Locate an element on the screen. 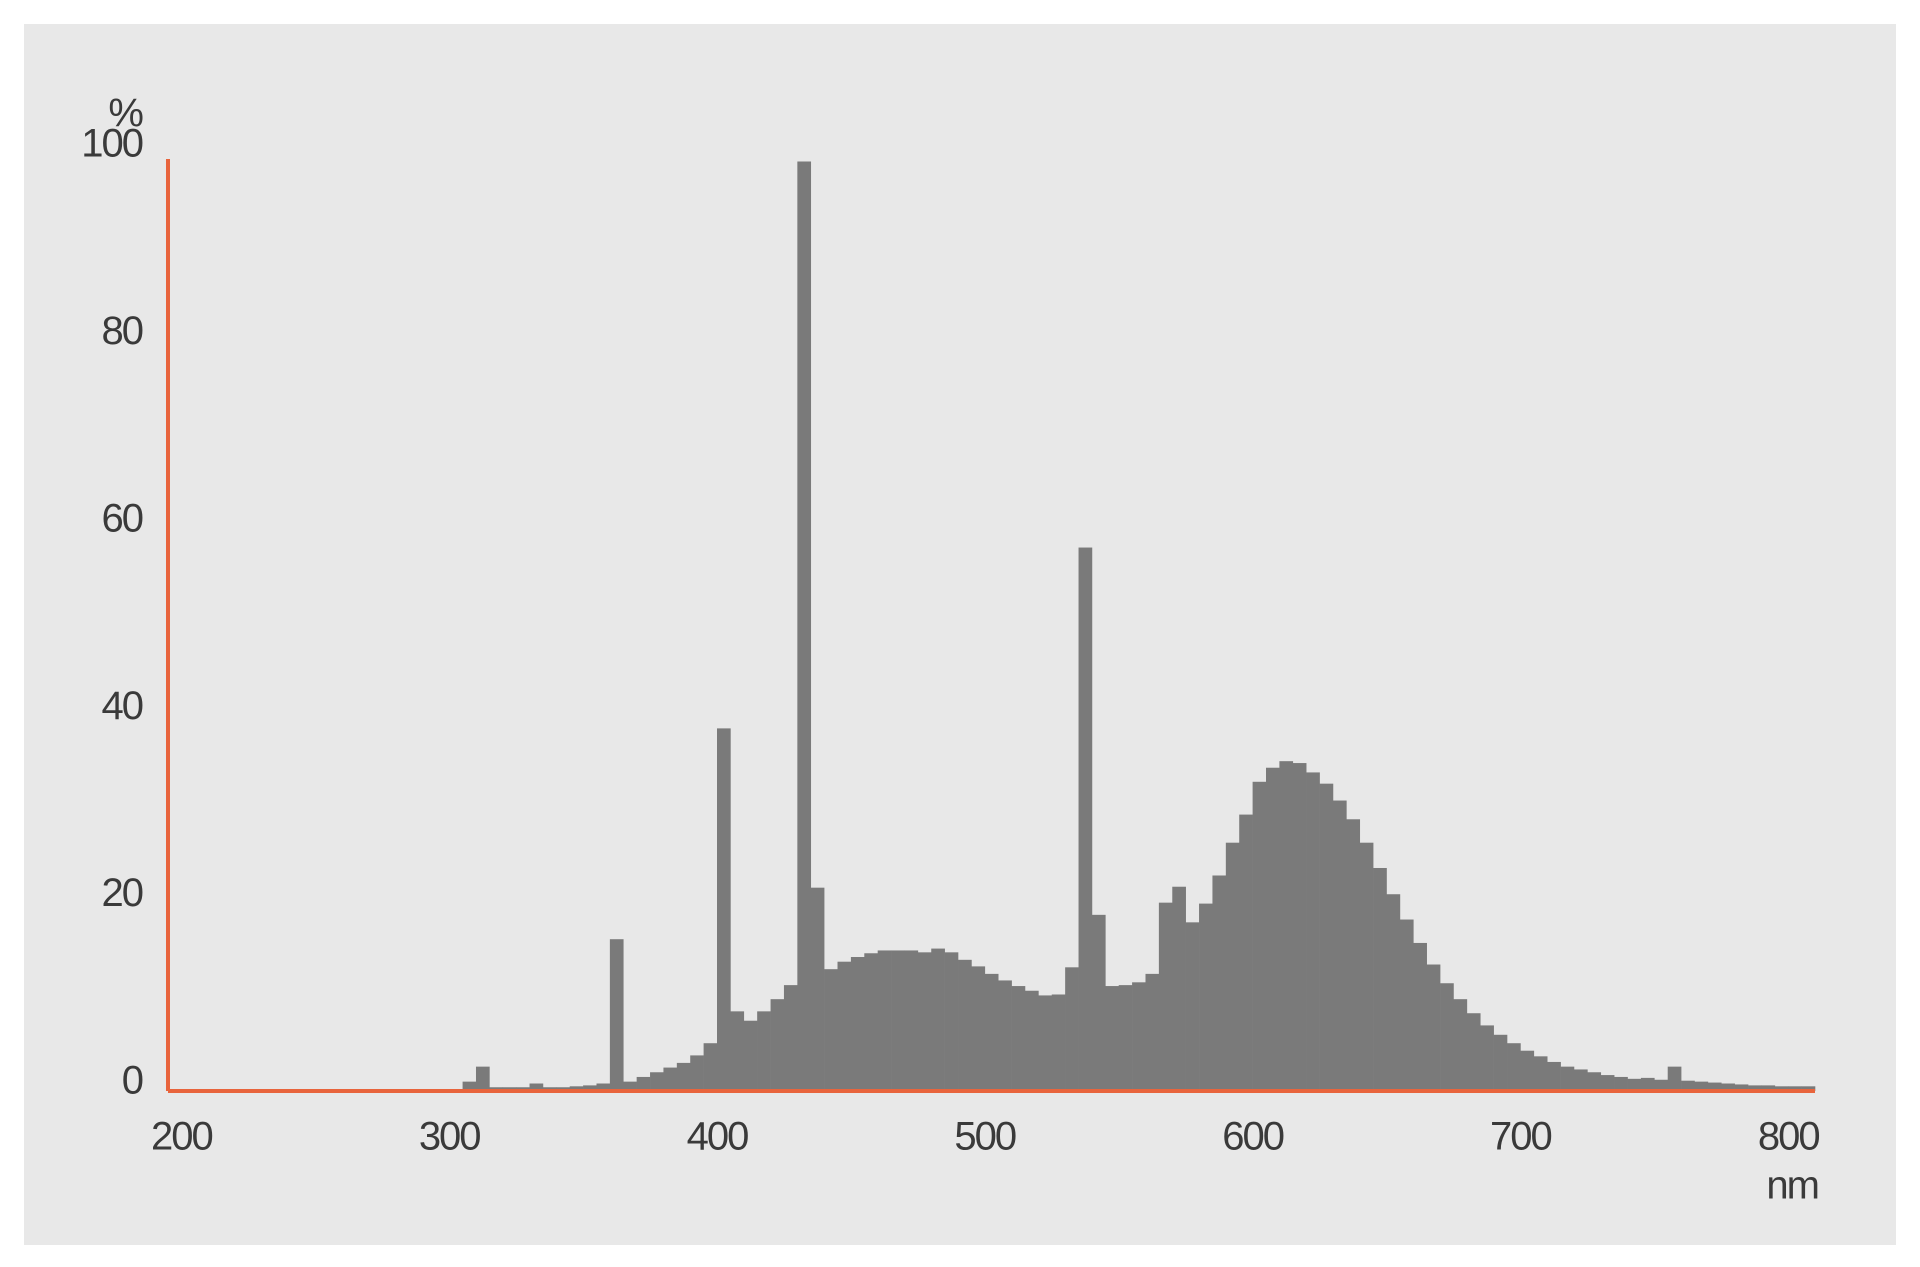  x-tick-label: 400 is located at coordinates (717, 1137).